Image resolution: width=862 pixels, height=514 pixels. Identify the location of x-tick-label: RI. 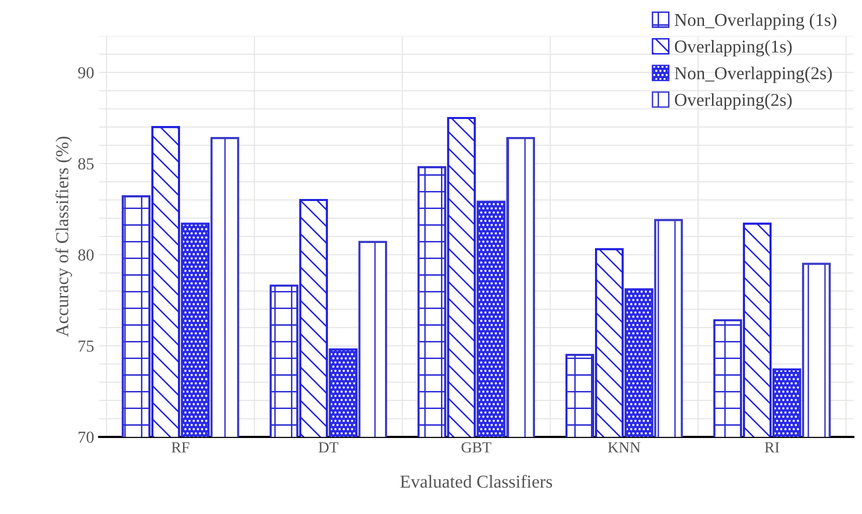
(772, 447).